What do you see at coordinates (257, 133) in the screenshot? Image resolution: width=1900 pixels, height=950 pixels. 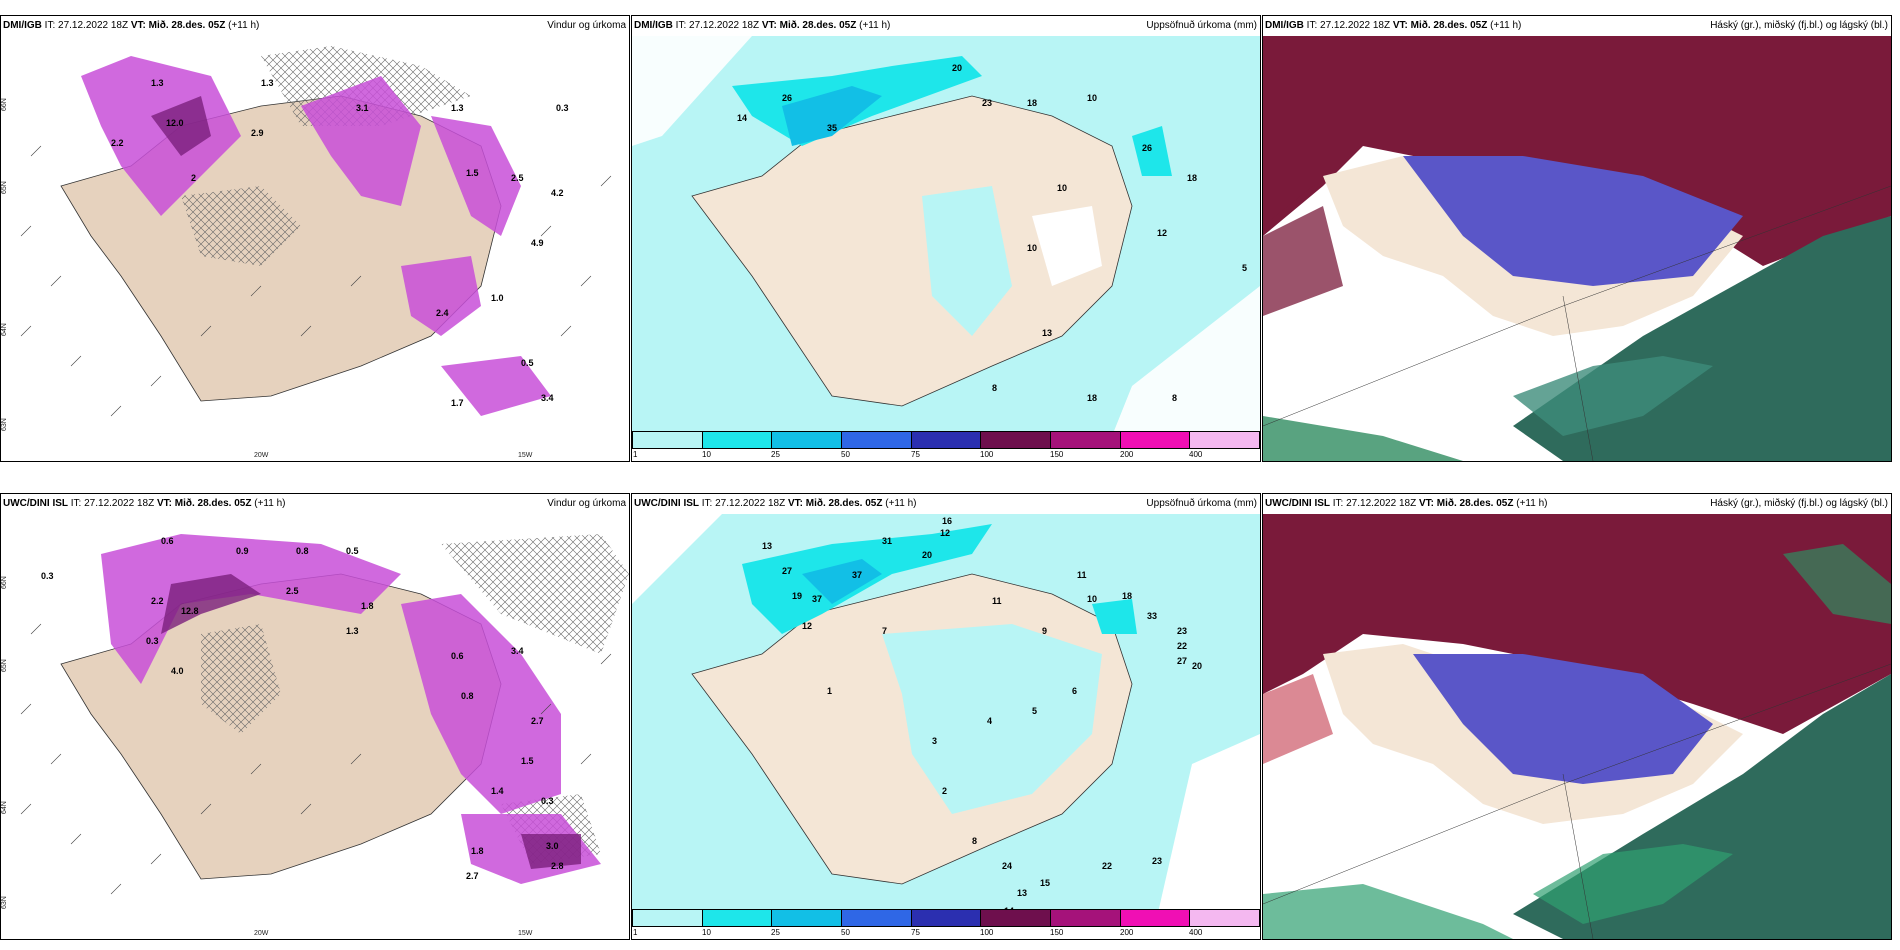 I see `precip-label: 2.9` at bounding box center [257, 133].